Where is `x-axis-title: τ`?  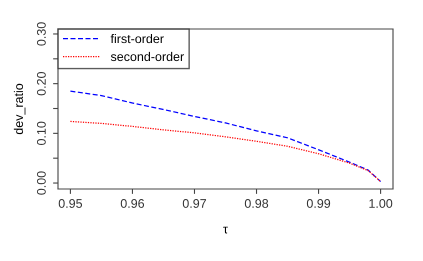
x-axis-title: τ is located at coordinates (225, 230).